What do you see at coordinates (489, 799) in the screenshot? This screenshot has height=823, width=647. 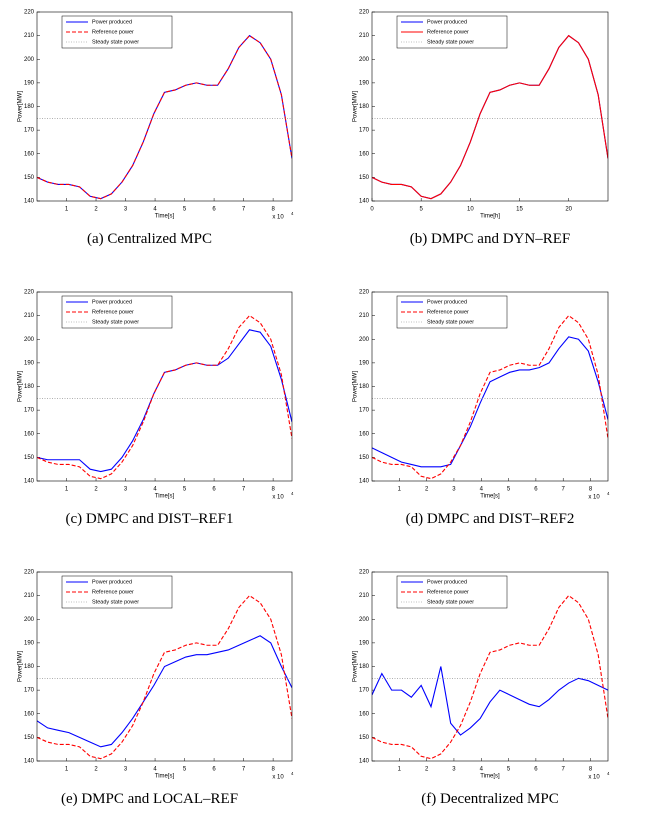 I see `caption: (f) Decentralized MPC` at bounding box center [489, 799].